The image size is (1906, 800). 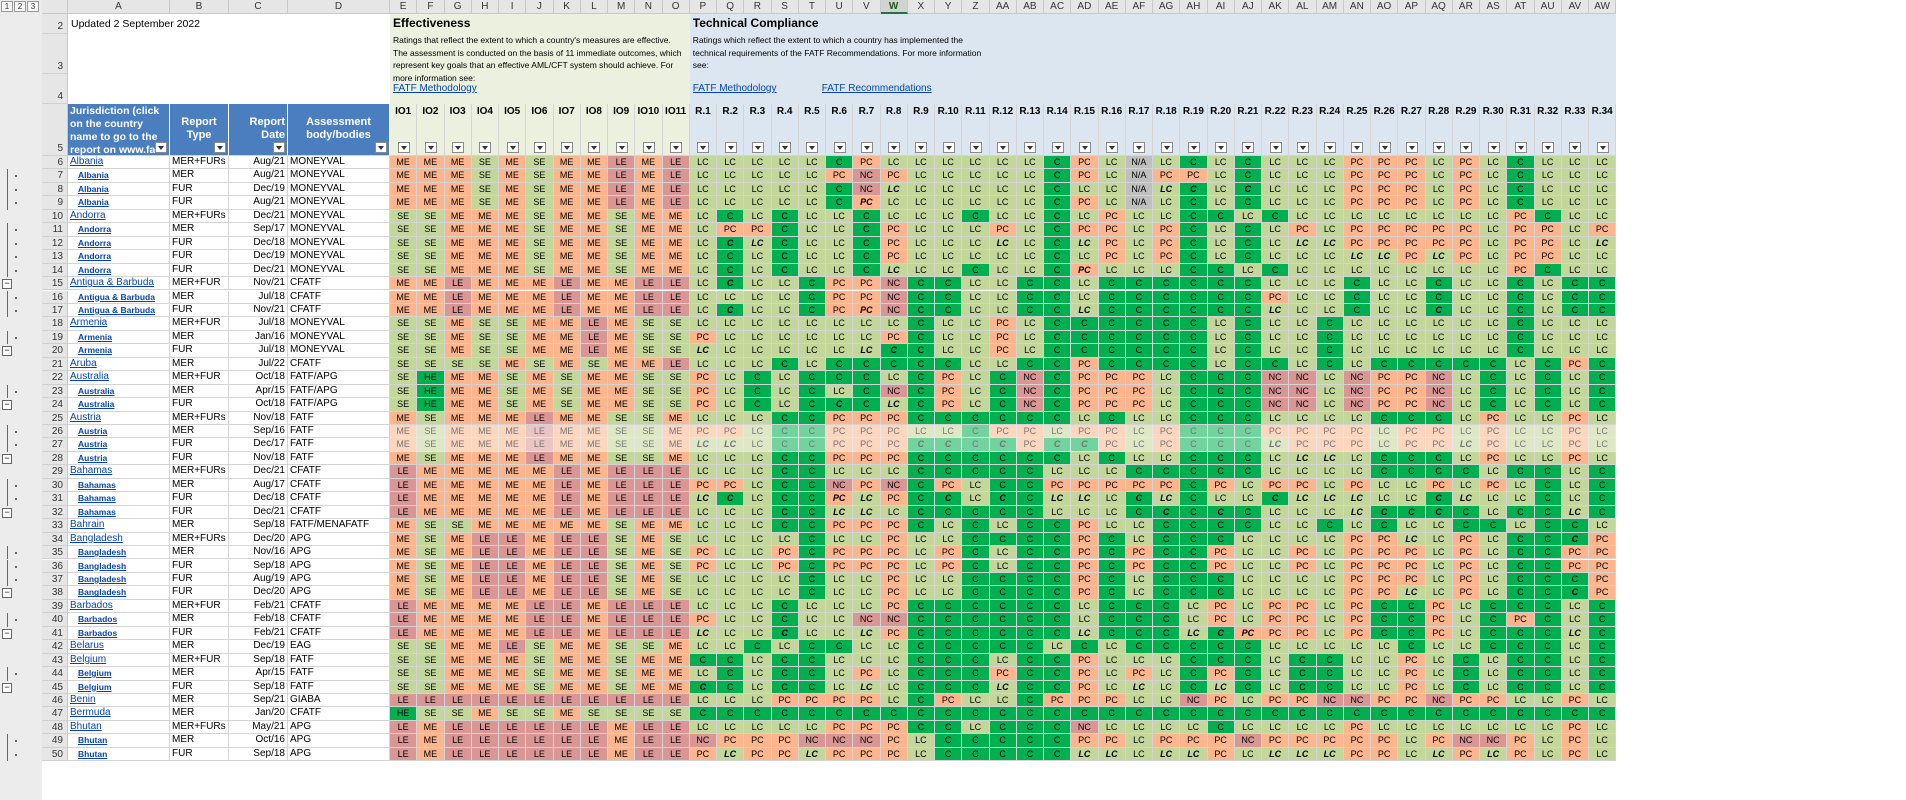 What do you see at coordinates (119, 351) in the screenshot?
I see `jurisdiction-link: Armenia` at bounding box center [119, 351].